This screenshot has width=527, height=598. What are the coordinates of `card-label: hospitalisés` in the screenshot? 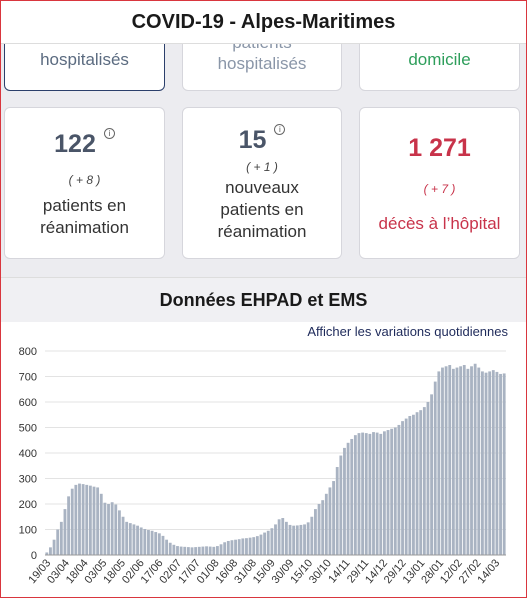 It's located at (84, 59).